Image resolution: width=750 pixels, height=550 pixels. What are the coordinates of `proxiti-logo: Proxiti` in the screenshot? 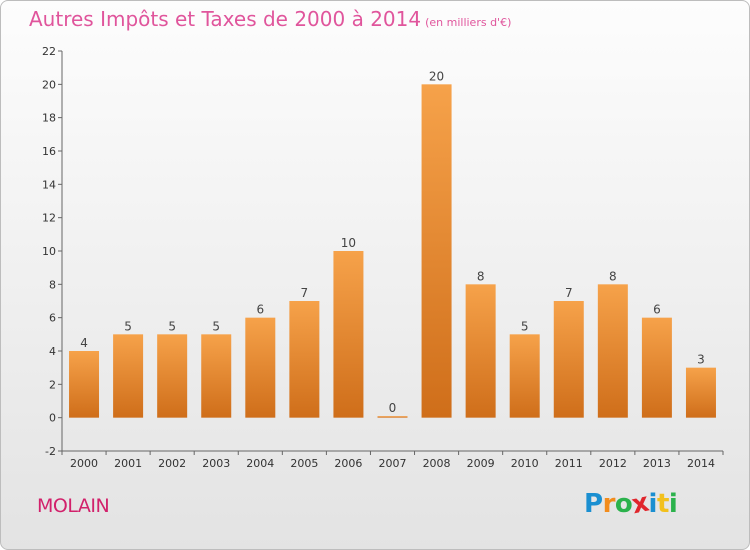 It's located at (631, 504).